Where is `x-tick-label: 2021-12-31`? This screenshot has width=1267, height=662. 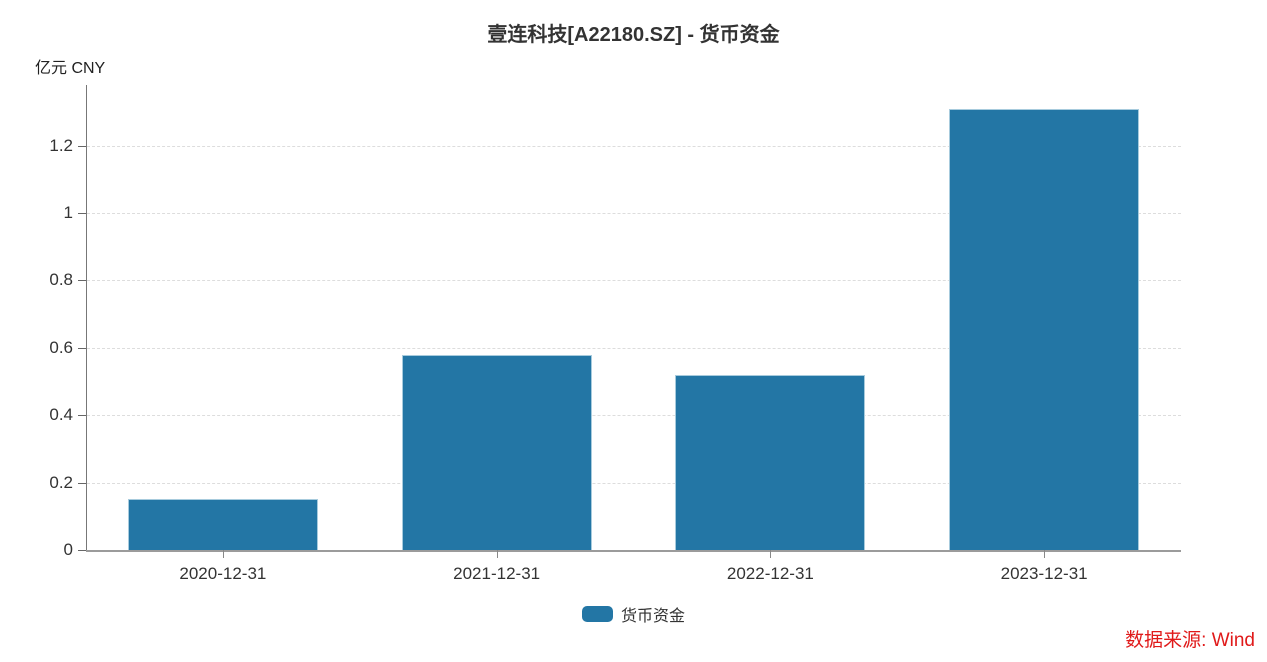 x-tick-label: 2021-12-31 is located at coordinates (497, 573).